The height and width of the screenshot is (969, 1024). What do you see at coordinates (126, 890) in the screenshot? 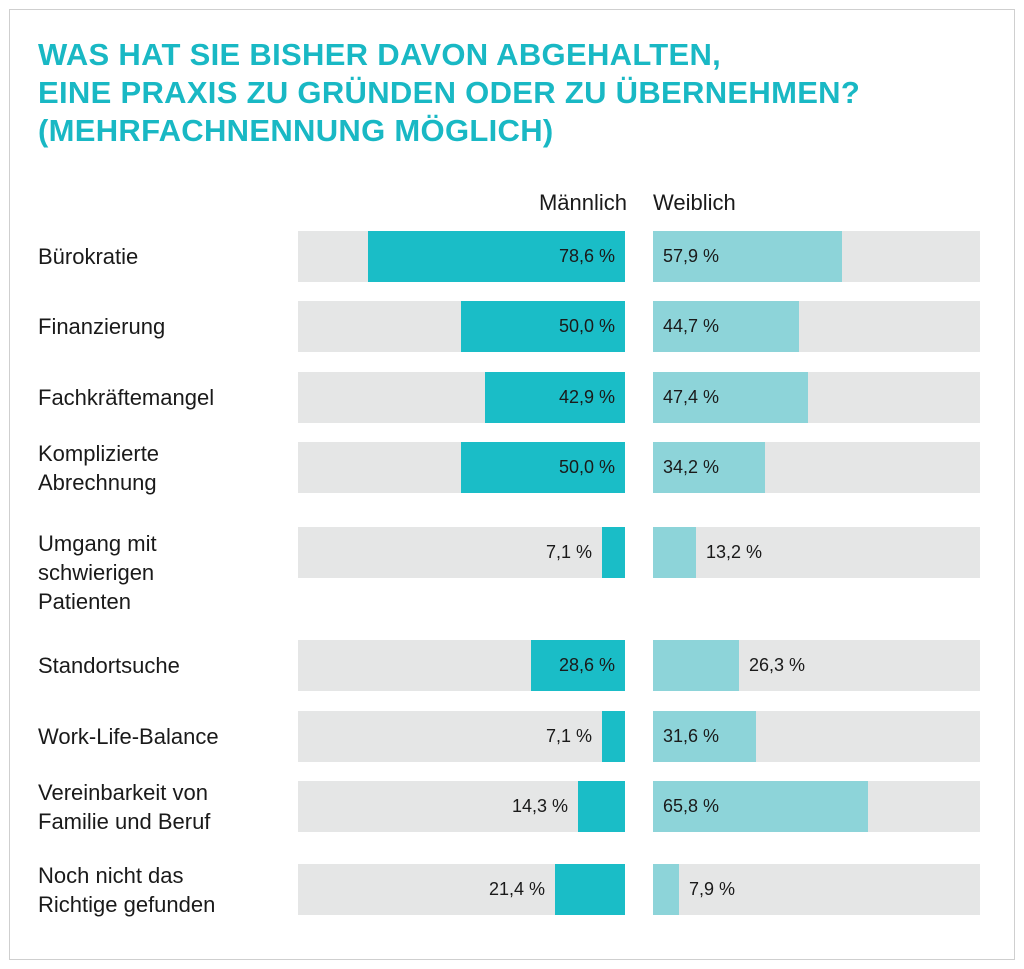
I see `category-label: Noch nicht das Richtige gefunden` at bounding box center [126, 890].